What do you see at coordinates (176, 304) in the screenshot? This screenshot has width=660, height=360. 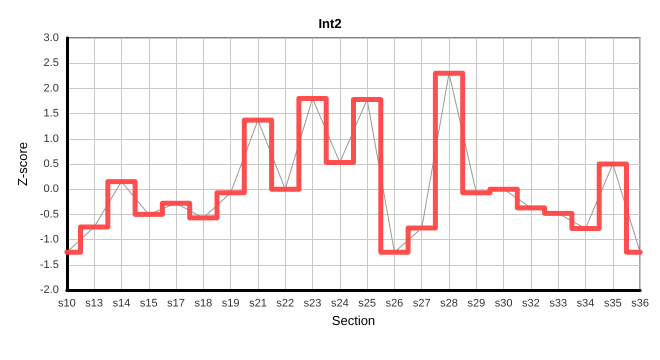 I see `x-tick-label: s17` at bounding box center [176, 304].